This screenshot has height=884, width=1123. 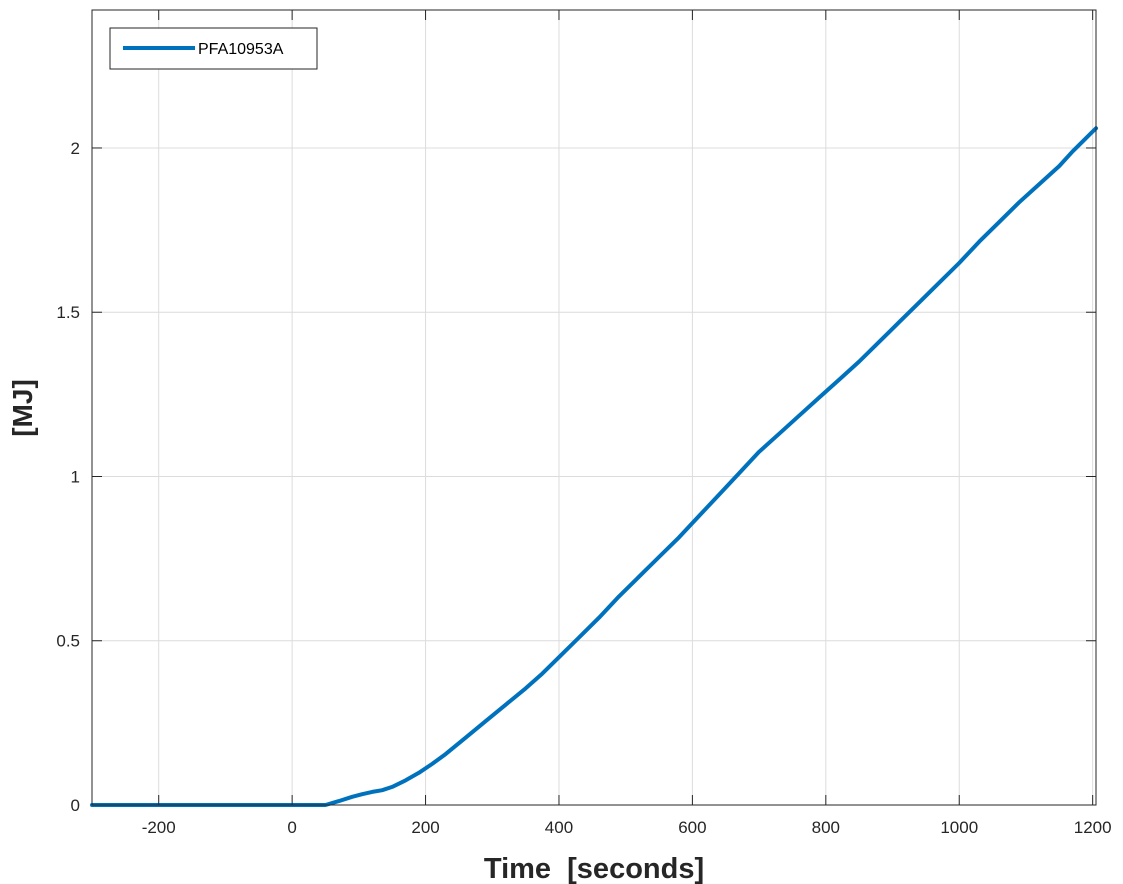 I want to click on x-axis-title: Time [seconds], so click(x=594, y=868).